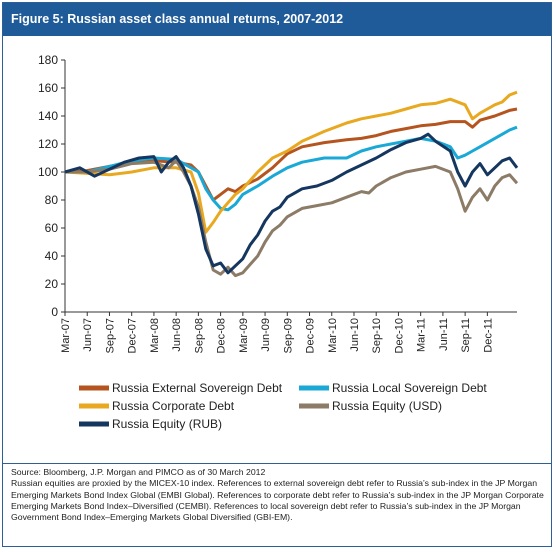 The height and width of the screenshot is (552, 556). I want to click on legend-label-0: Russia External Sovereign Debt, so click(197, 388).